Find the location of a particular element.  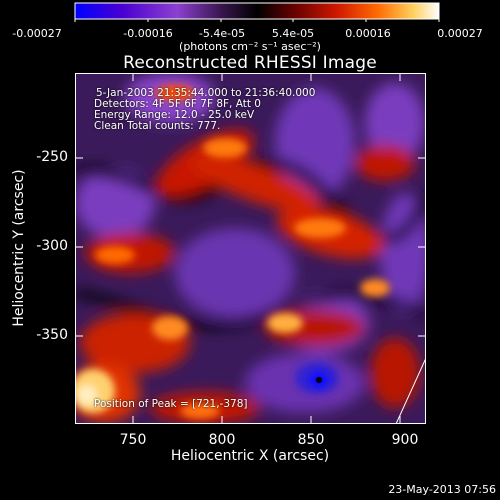

colorbar-tick-label: -0.00027 is located at coordinates (37, 33).